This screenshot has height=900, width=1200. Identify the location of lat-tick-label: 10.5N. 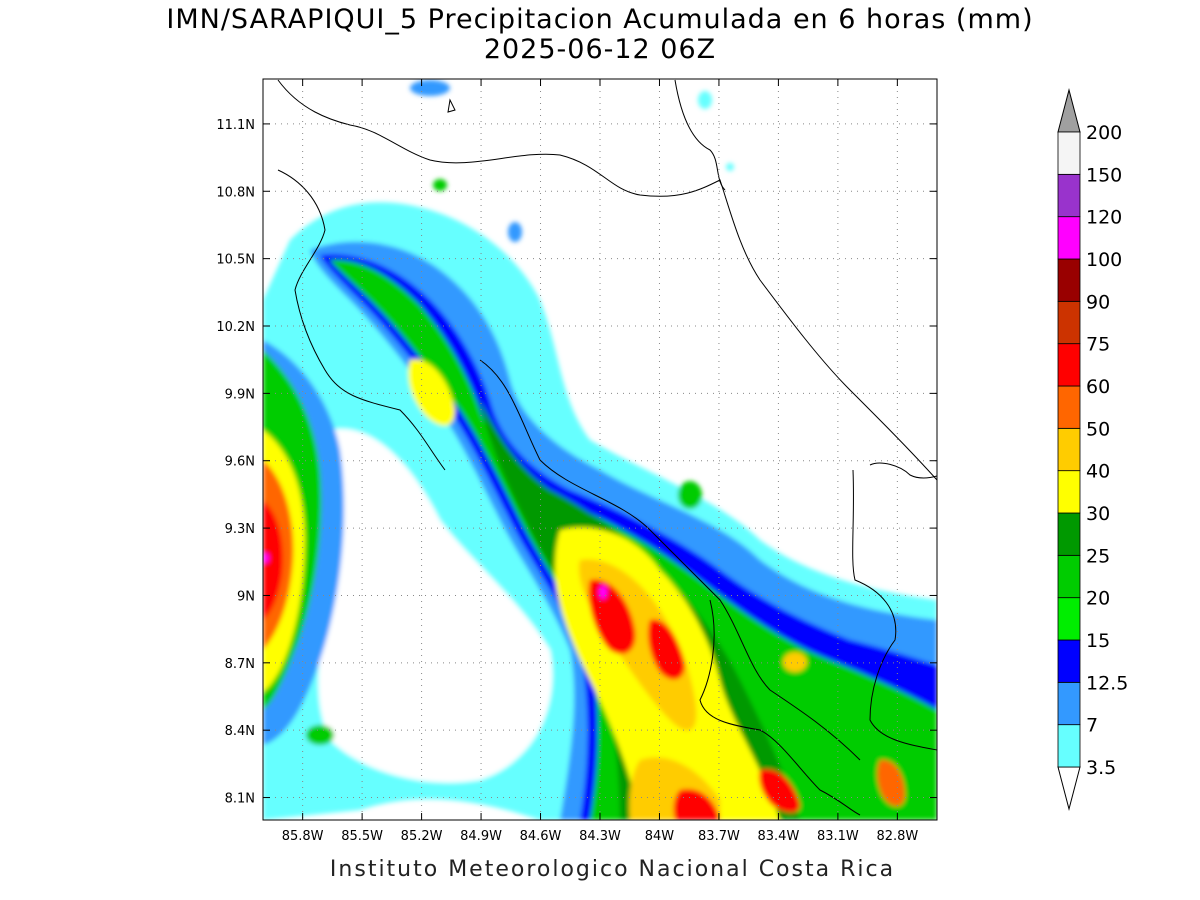
(235, 260).